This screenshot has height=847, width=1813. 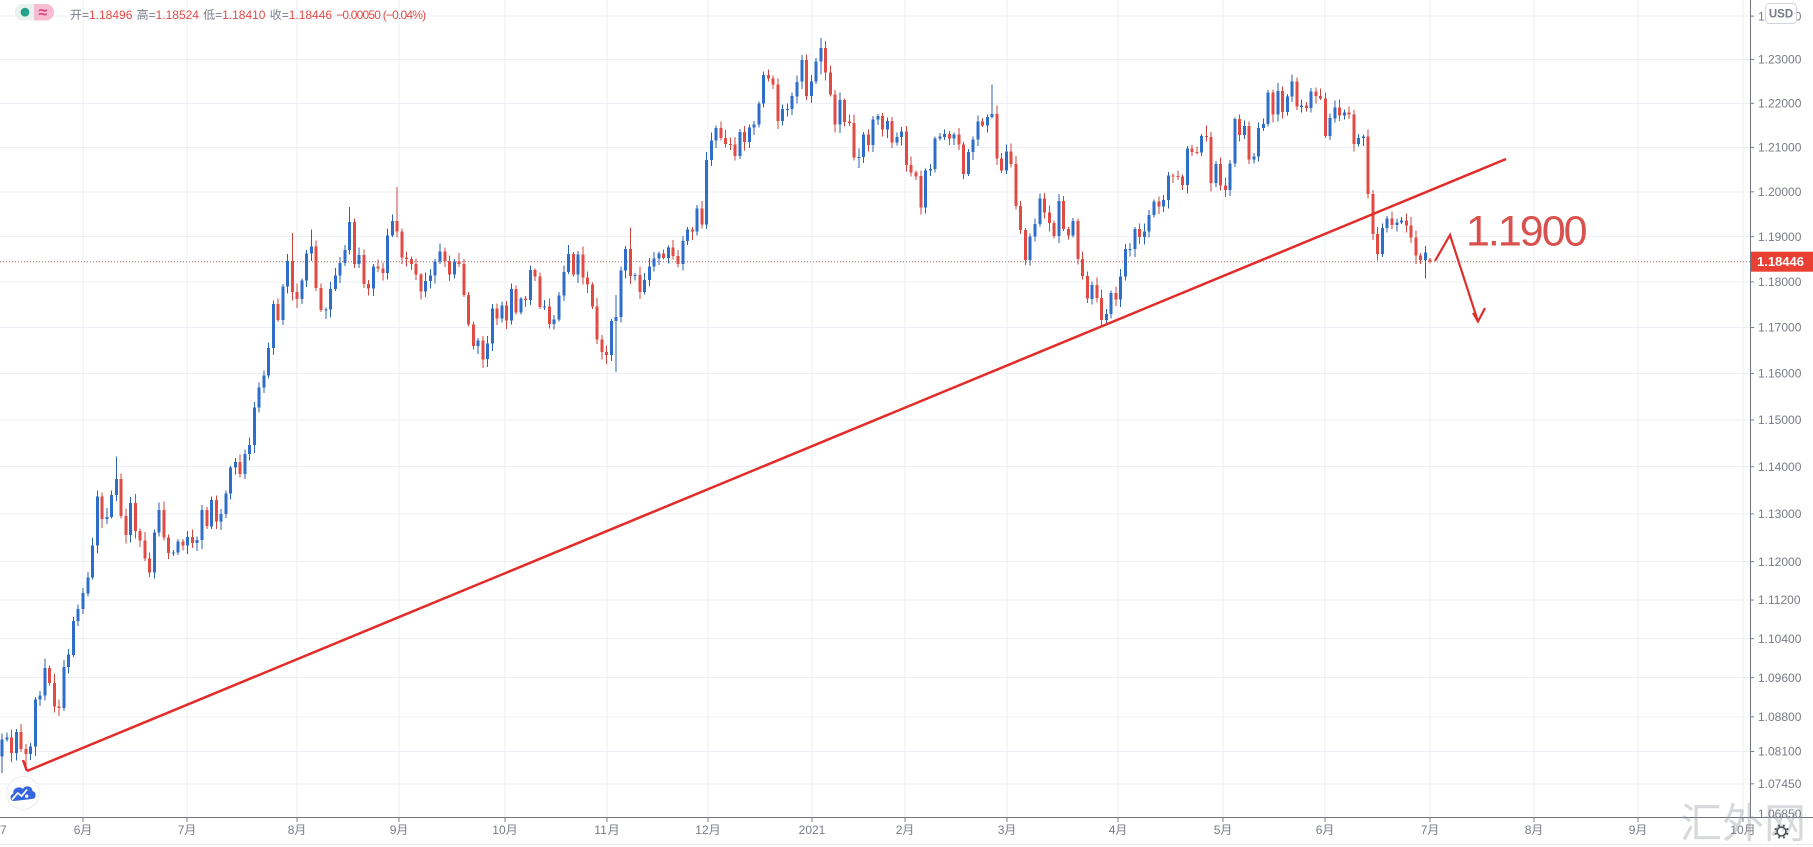 I want to click on svg-text: 1.13000, so click(x=1780, y=514).